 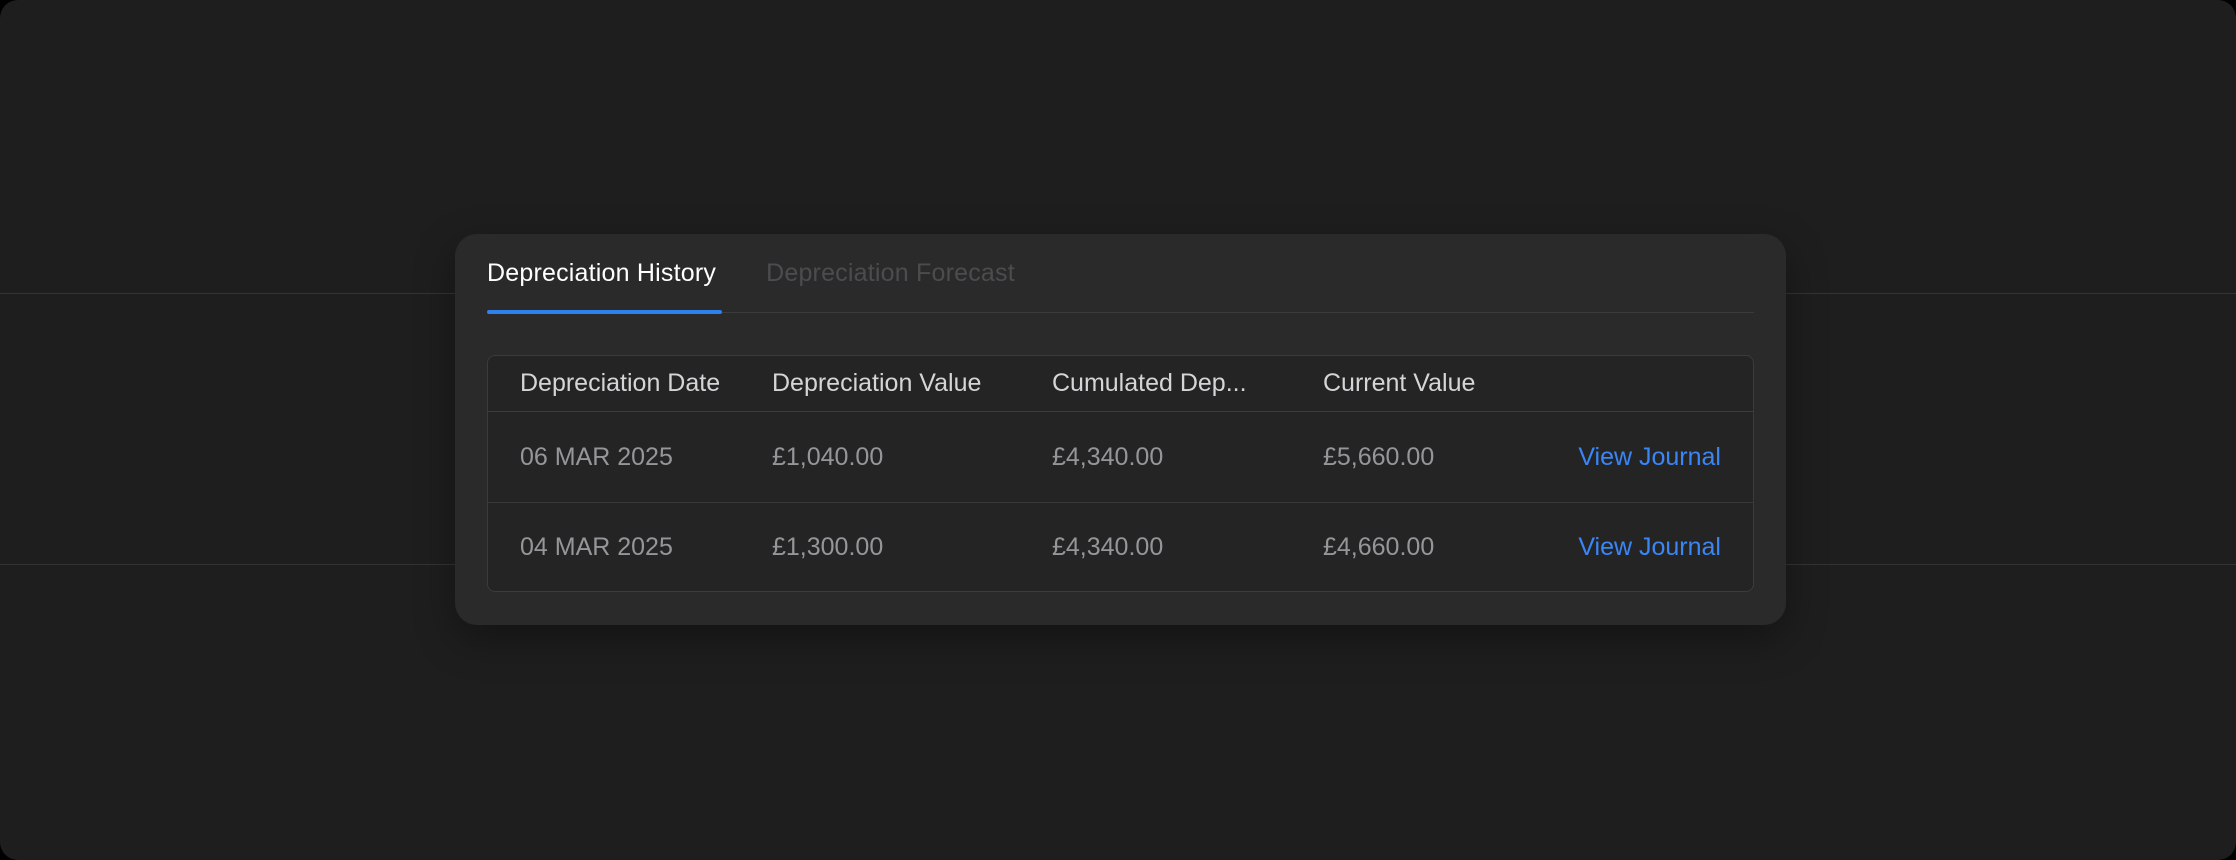 What do you see at coordinates (890, 273) in the screenshot?
I see `tab-depreciation-forecast: Depreciation Forecast` at bounding box center [890, 273].